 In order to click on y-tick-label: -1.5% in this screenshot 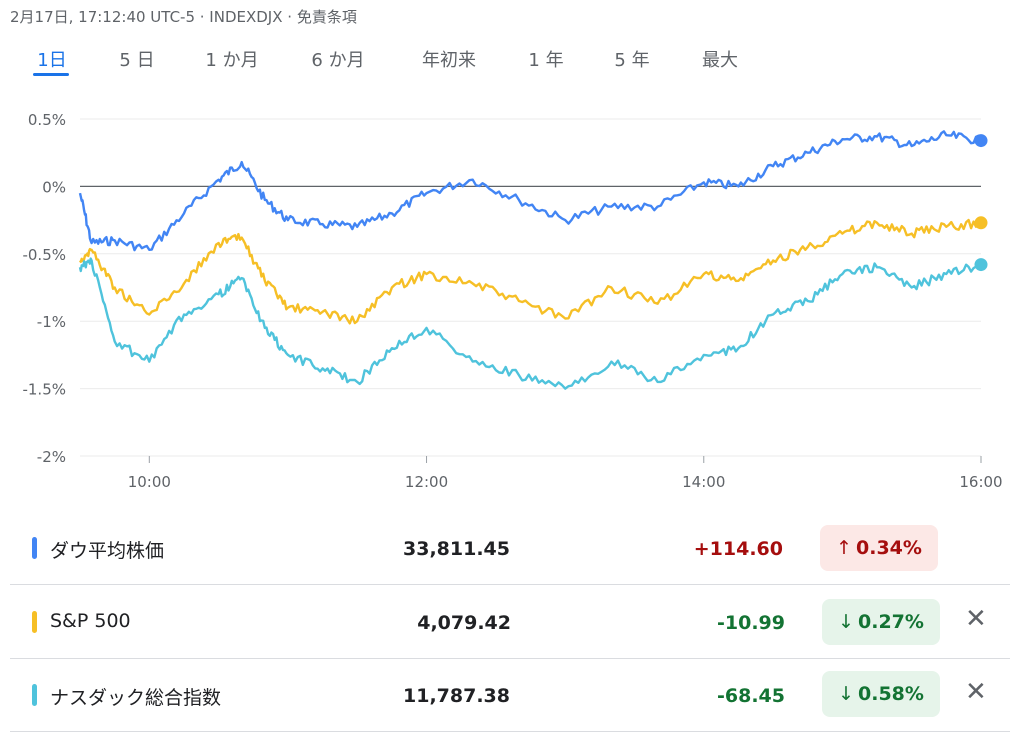, I will do `click(44, 390)`.